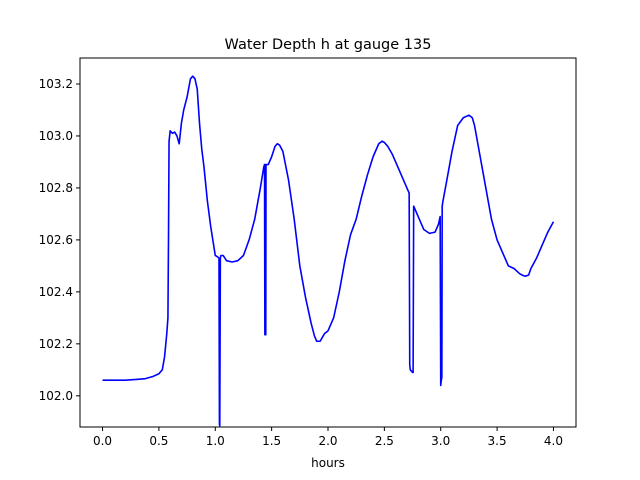 The height and width of the screenshot is (480, 640). What do you see at coordinates (553, 441) in the screenshot?
I see `x-tick-label: 4.0` at bounding box center [553, 441].